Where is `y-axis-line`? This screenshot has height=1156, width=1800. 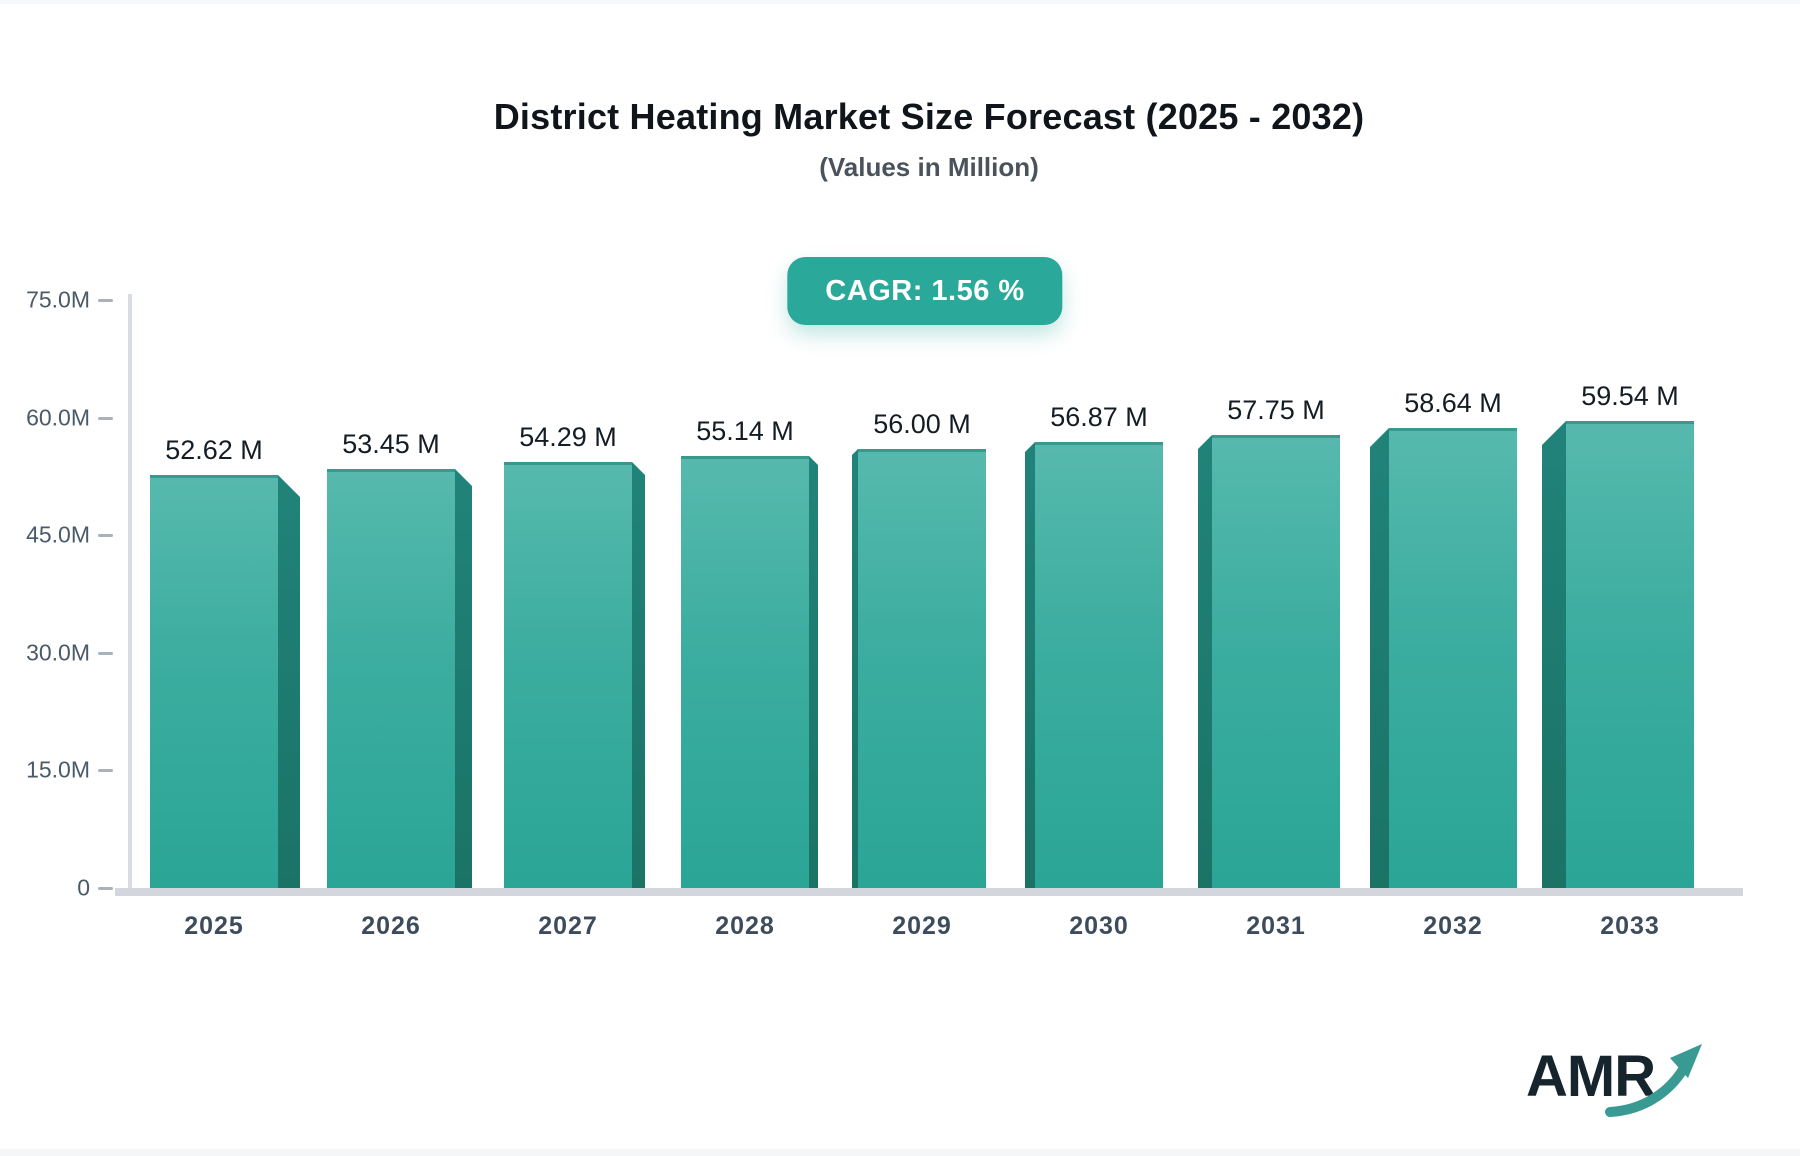
y-axis-line is located at coordinates (130, 591).